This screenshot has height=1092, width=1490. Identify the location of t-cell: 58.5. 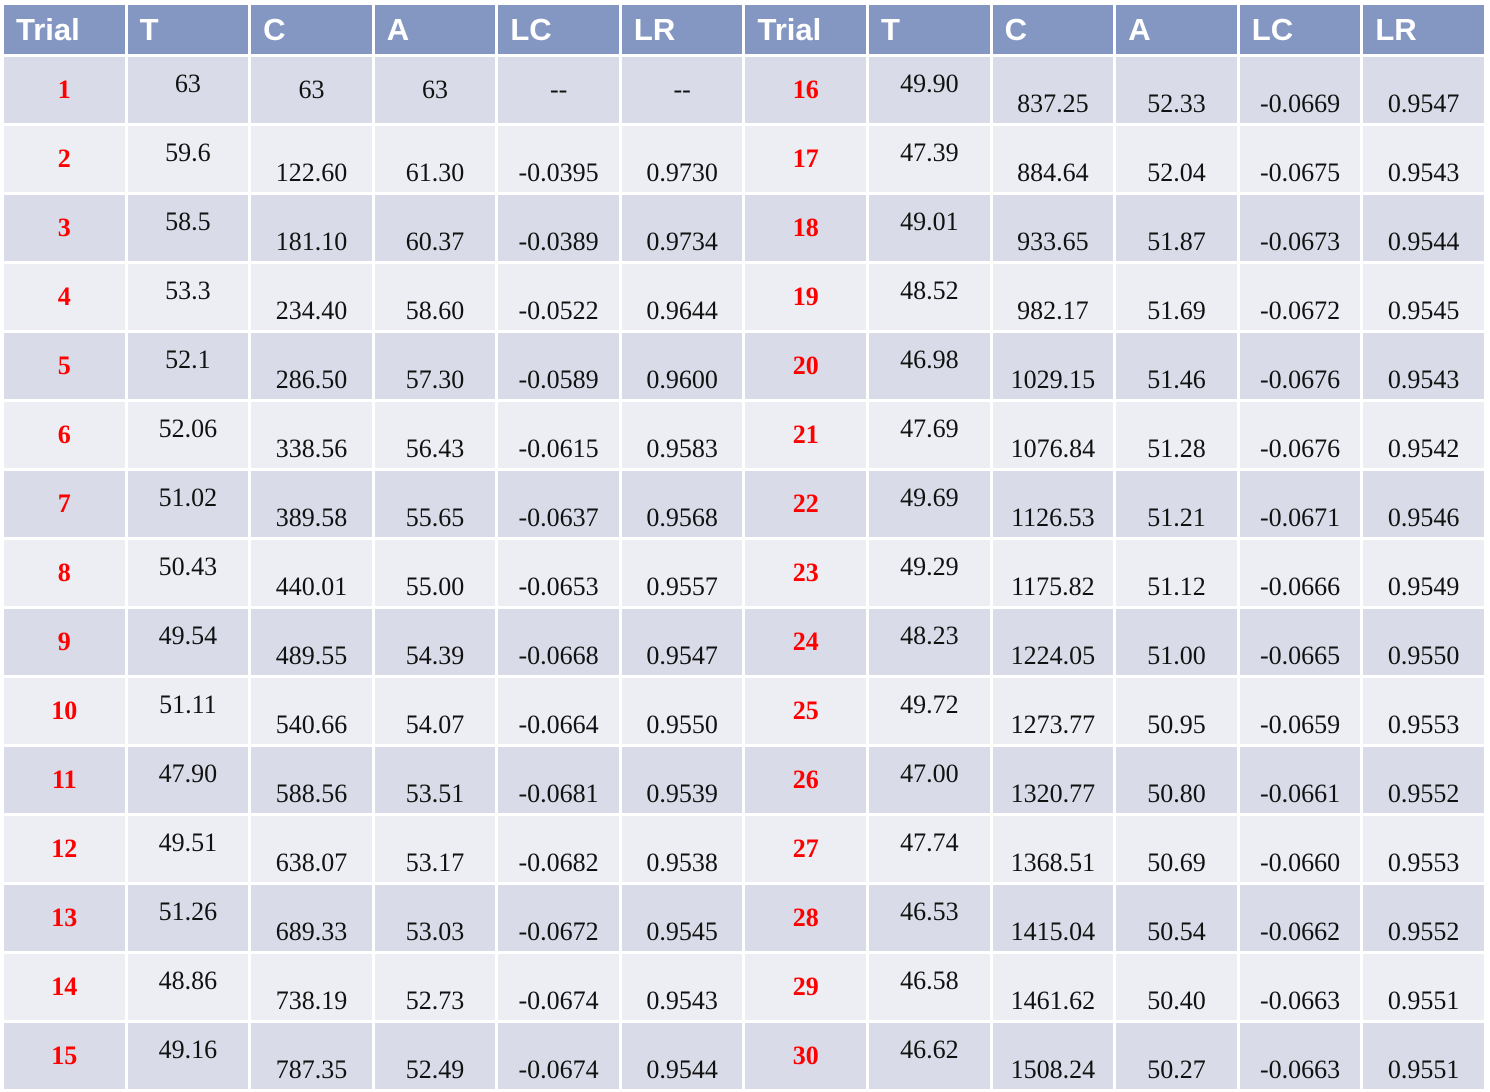
(188, 228).